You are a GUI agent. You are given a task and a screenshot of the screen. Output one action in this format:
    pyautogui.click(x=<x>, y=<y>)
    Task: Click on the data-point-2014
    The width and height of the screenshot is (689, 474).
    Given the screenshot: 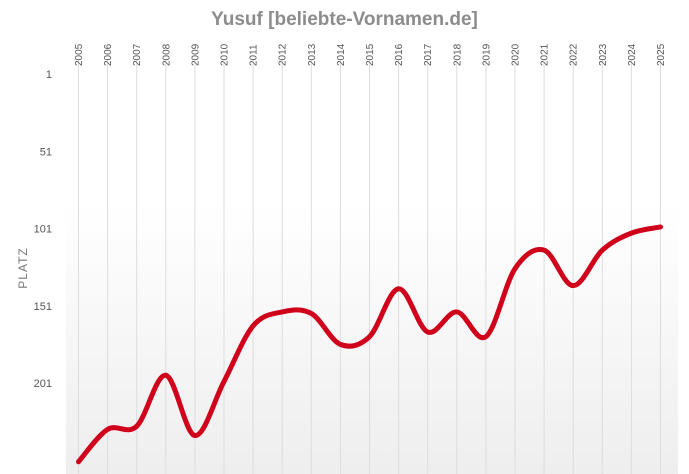 What is the action you would take?
    pyautogui.click(x=340, y=344)
    